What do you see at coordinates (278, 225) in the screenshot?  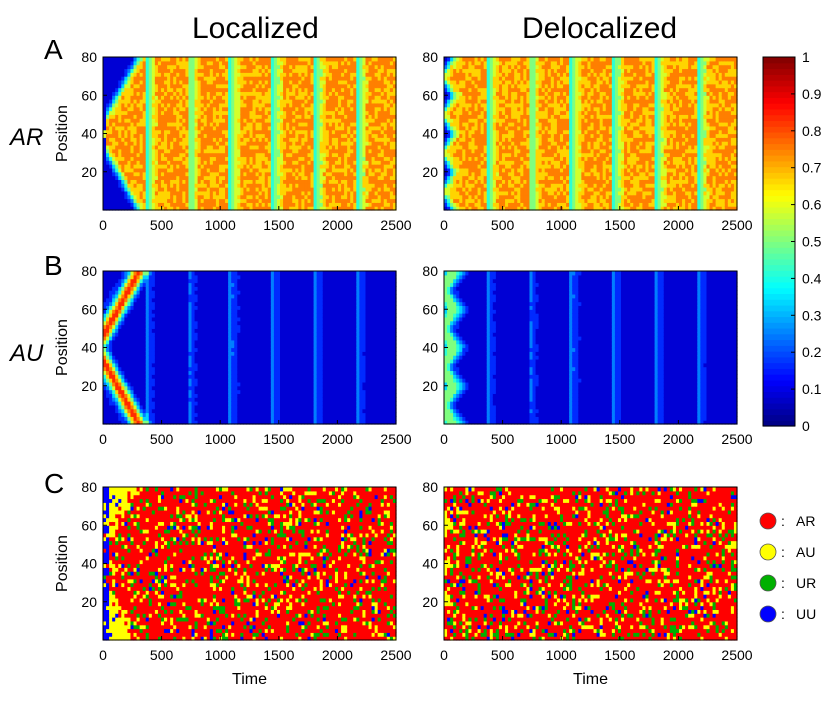 I see `x-tick-label: 1500` at bounding box center [278, 225].